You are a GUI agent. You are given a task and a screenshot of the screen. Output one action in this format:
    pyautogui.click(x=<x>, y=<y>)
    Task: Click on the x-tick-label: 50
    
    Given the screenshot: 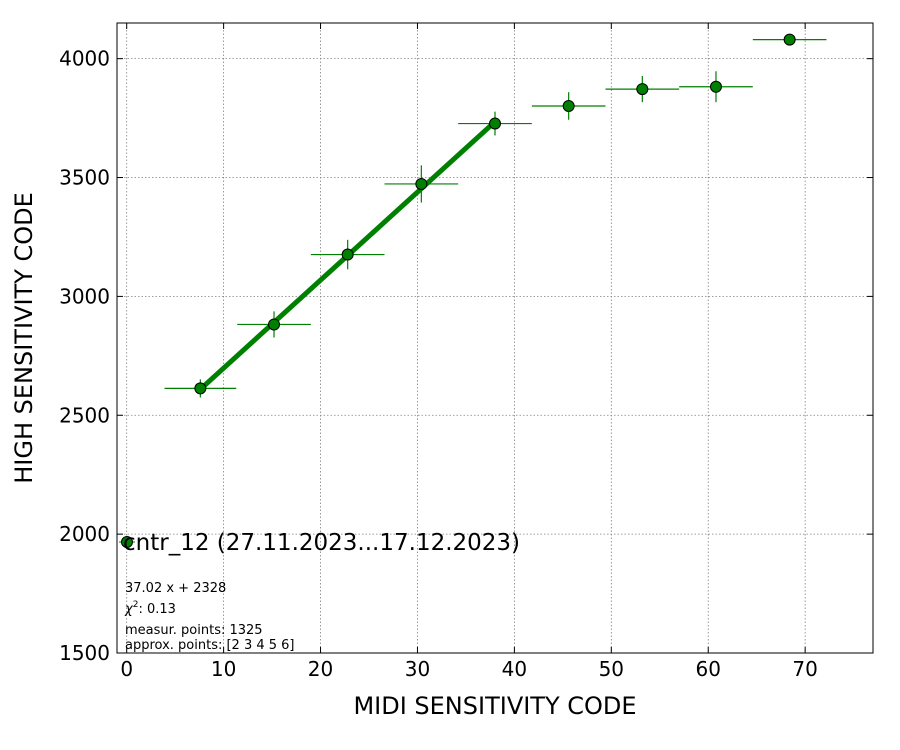 What is the action you would take?
    pyautogui.click(x=611, y=669)
    